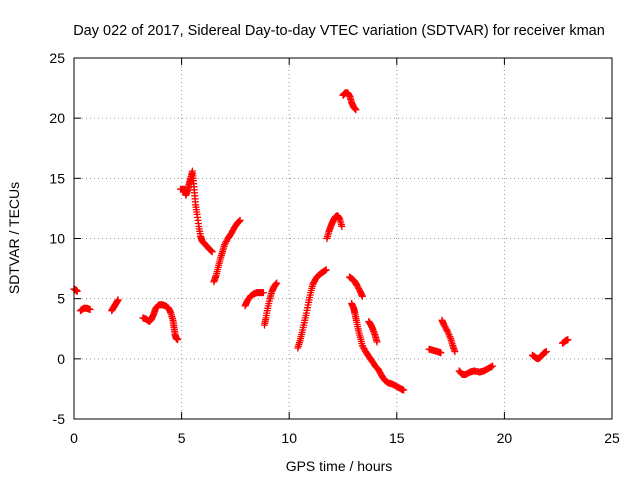 This screenshot has width=640, height=485. I want to click on x-tick-label: 0, so click(74, 438).